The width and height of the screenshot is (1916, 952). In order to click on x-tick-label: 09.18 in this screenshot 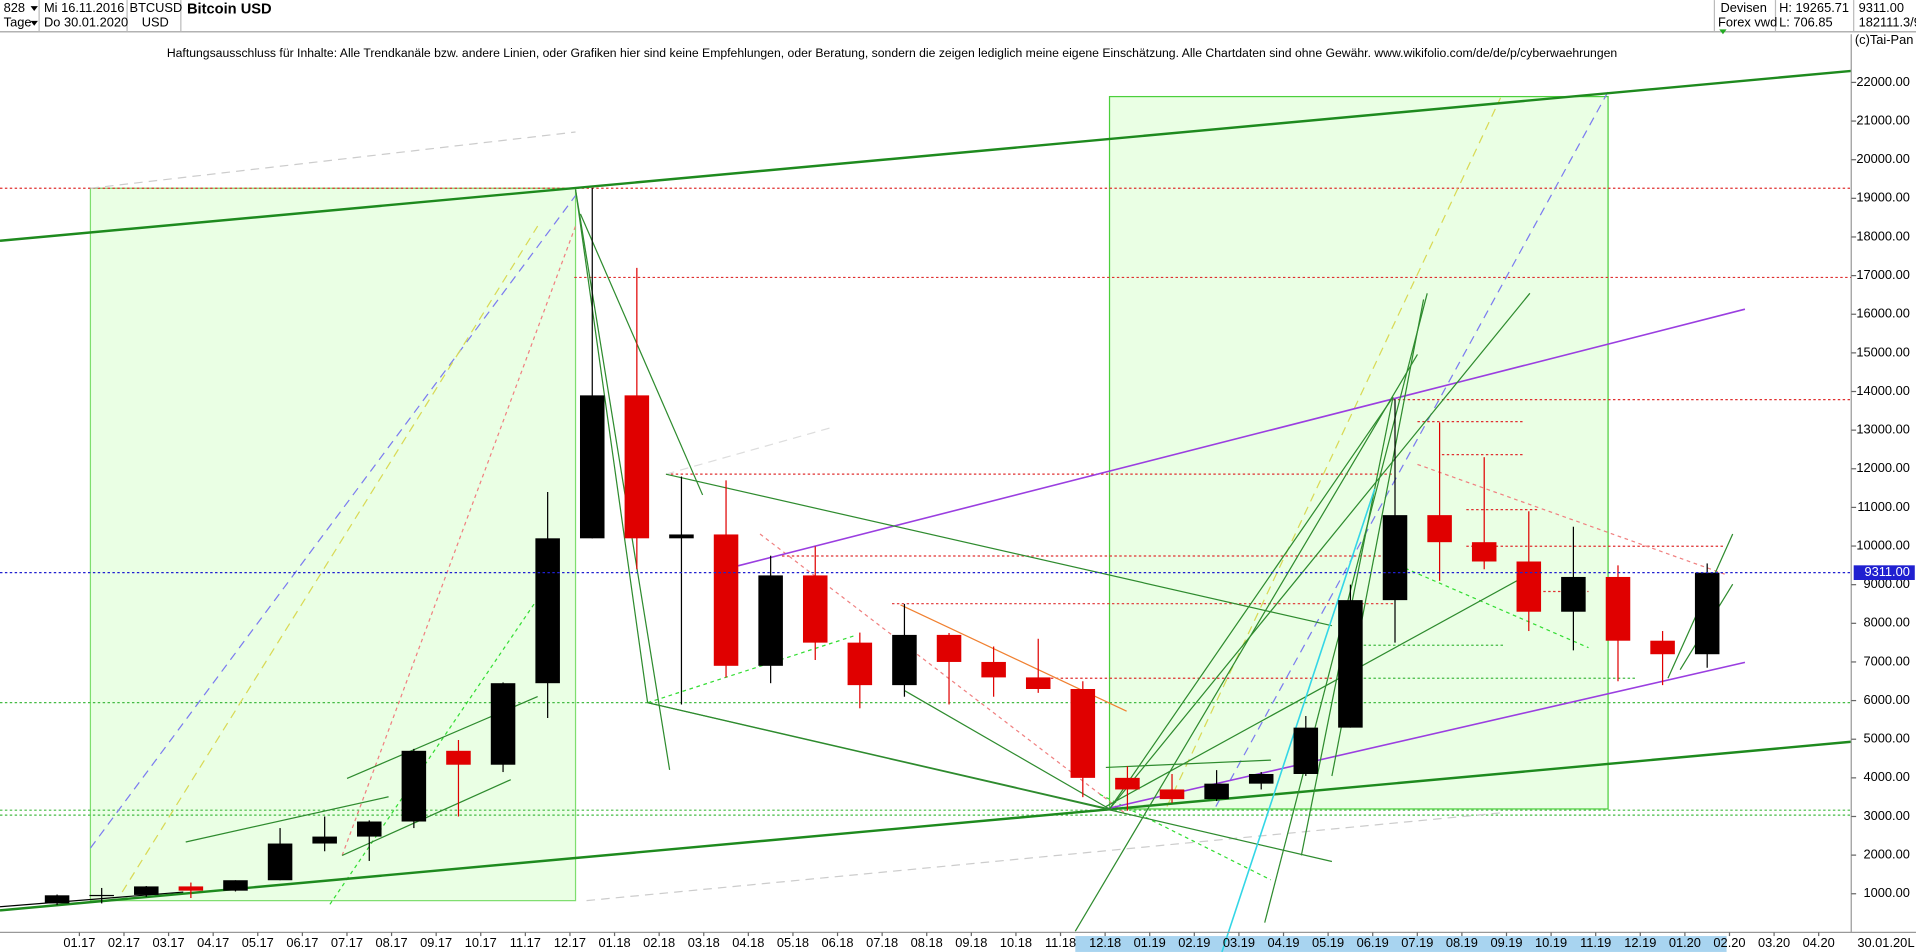, I will do `click(971, 942)`.